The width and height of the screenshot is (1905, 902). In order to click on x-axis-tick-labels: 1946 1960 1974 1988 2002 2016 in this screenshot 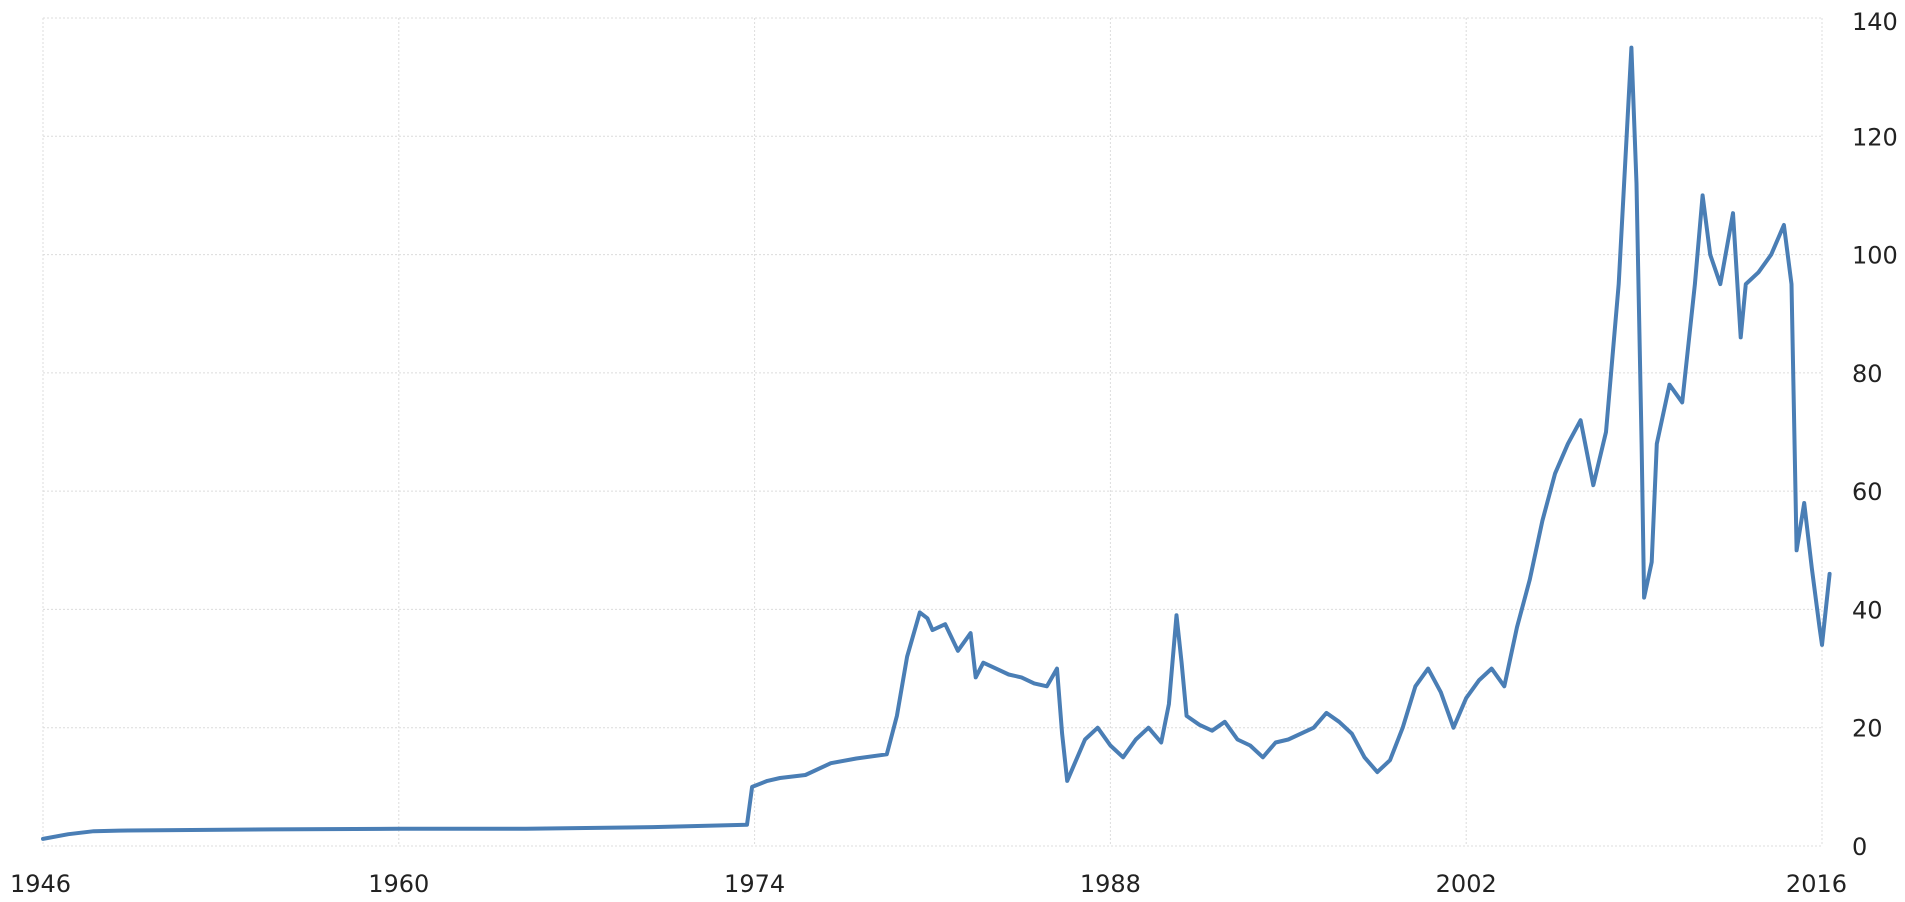, I will do `click(928, 884)`.